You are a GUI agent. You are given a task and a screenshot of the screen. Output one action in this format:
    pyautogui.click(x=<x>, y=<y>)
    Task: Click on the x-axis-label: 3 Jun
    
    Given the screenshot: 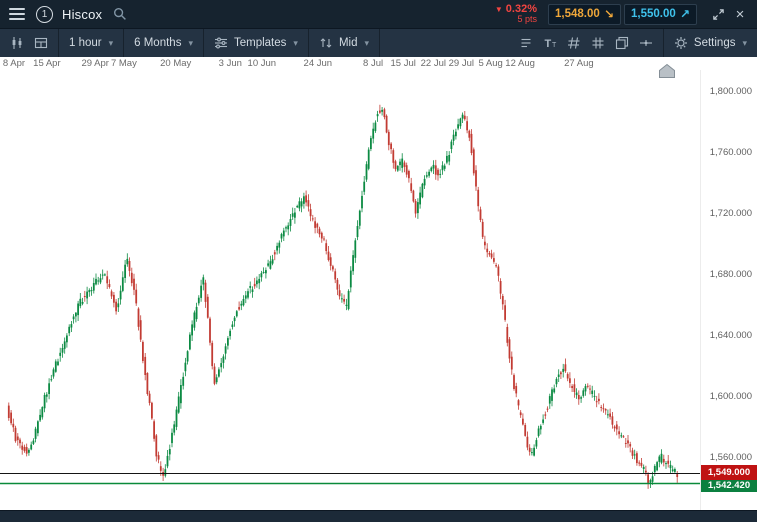 What is the action you would take?
    pyautogui.click(x=230, y=63)
    